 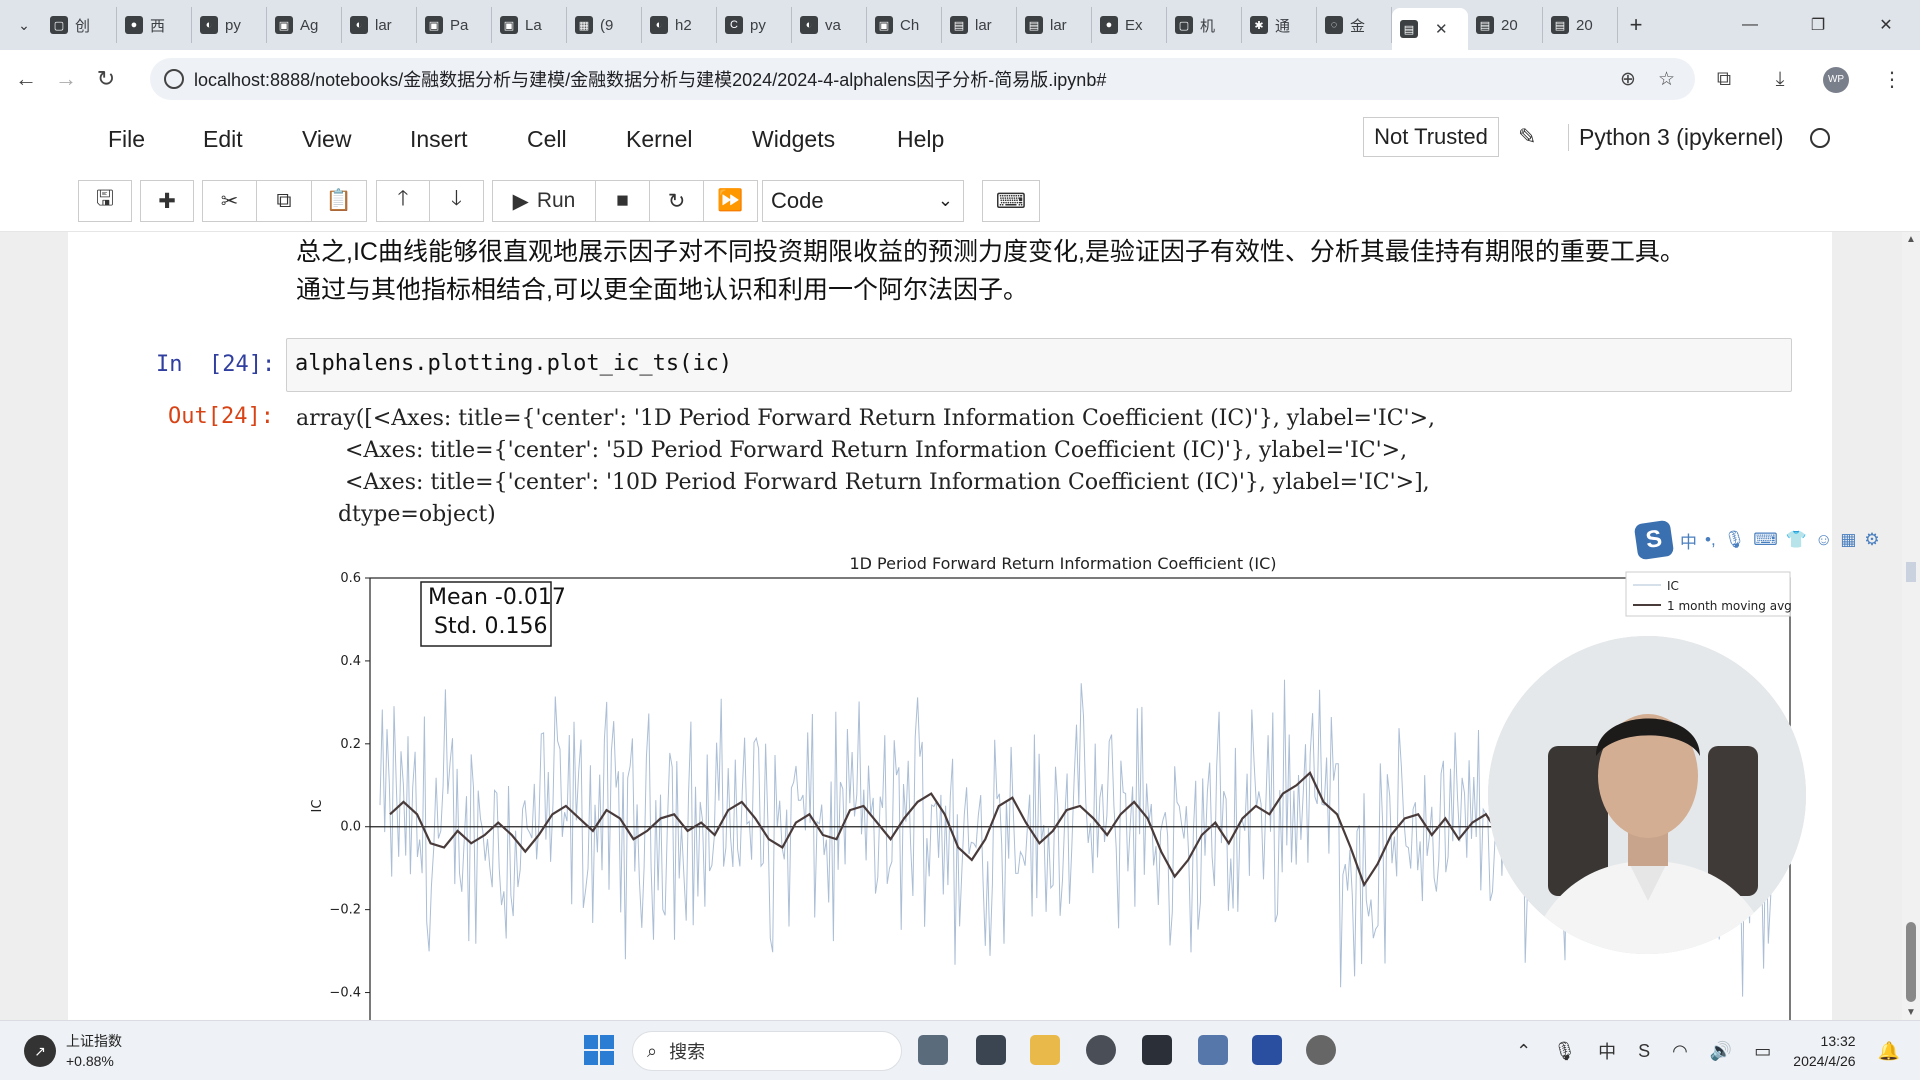 I want to click on recorder-icon, so click(x=1321, y=1050).